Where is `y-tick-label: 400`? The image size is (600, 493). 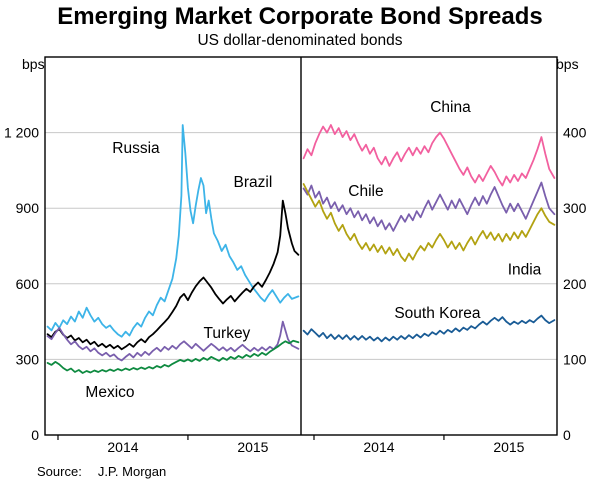 y-tick-label: 400 is located at coordinates (575, 133).